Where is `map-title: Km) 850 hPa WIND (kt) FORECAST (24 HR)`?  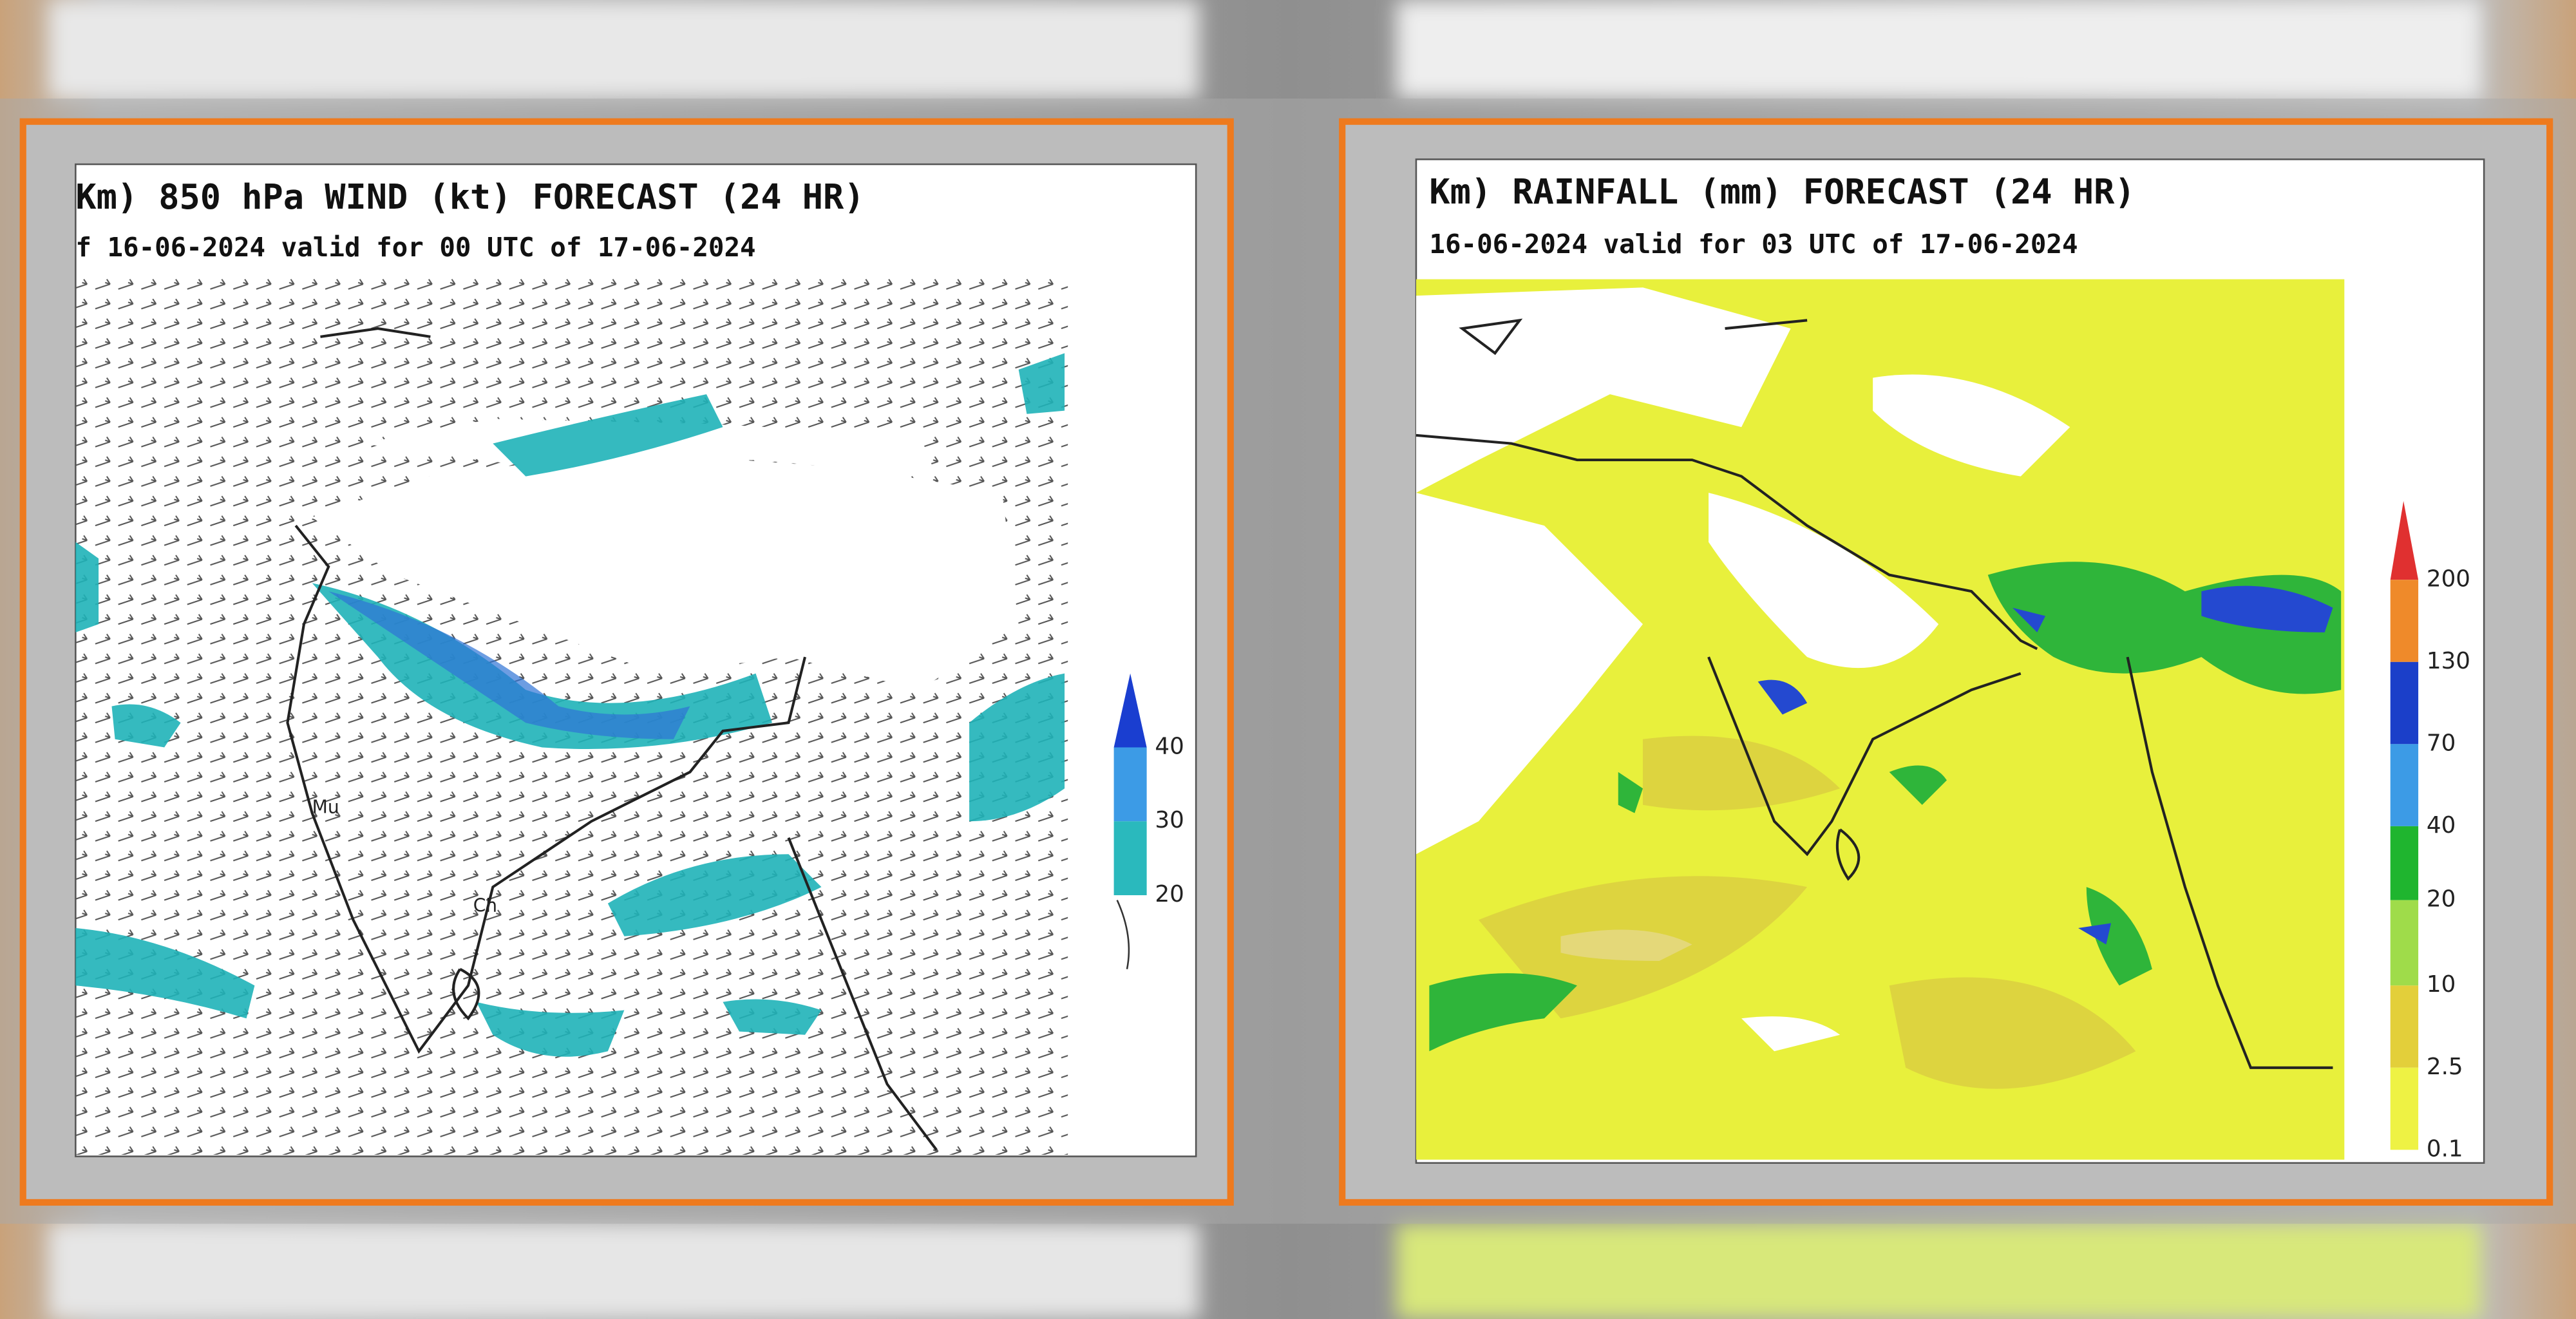 map-title: Km) 850 hPa WIND (kt) FORECAST (24 HR) is located at coordinates (469, 196).